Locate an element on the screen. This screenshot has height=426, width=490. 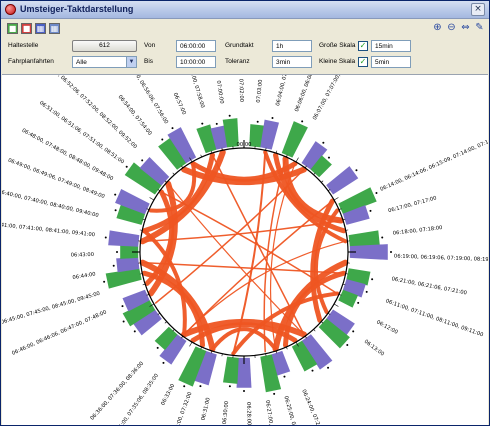
time-label-right: 06:11:00, 07:11:00, 08:11:00, 09:11:00 is located at coordinates (434, 318).